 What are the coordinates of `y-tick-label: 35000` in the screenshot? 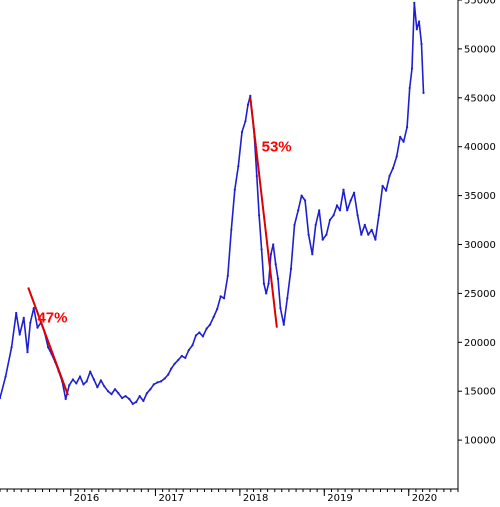 It's located at (480, 196).